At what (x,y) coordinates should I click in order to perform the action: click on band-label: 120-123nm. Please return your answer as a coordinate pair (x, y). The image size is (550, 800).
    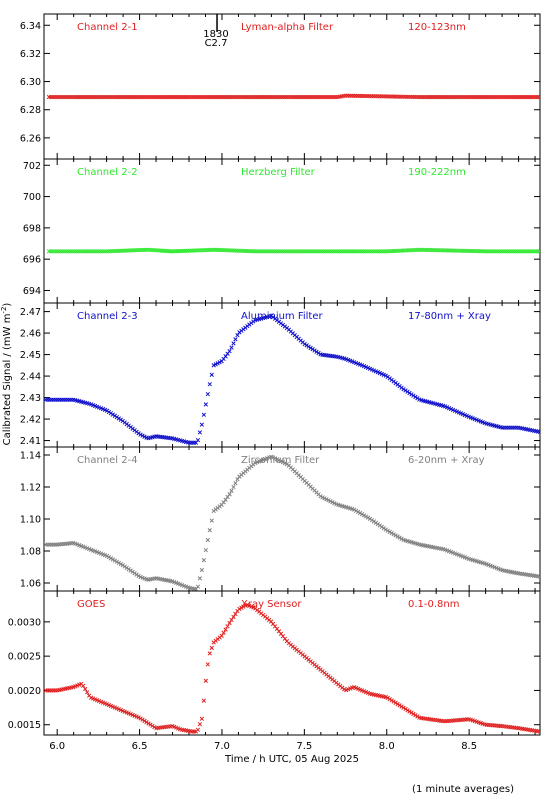
    Looking at the image, I should click on (437, 27).